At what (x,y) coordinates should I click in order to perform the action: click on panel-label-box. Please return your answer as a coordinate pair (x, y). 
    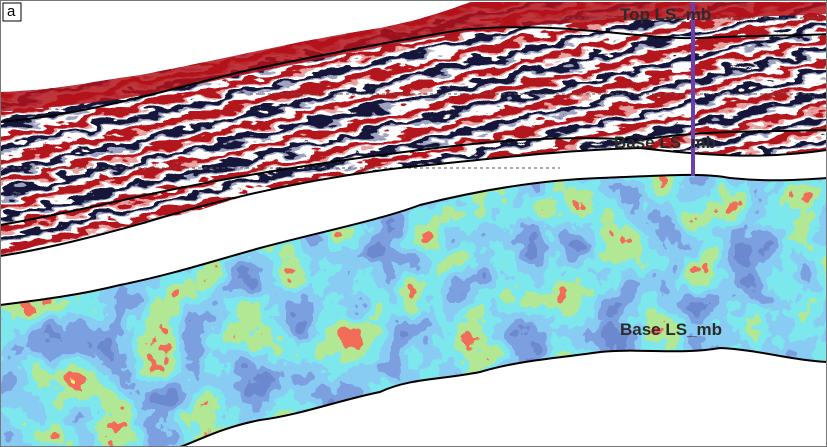
    Looking at the image, I should click on (12, 12).